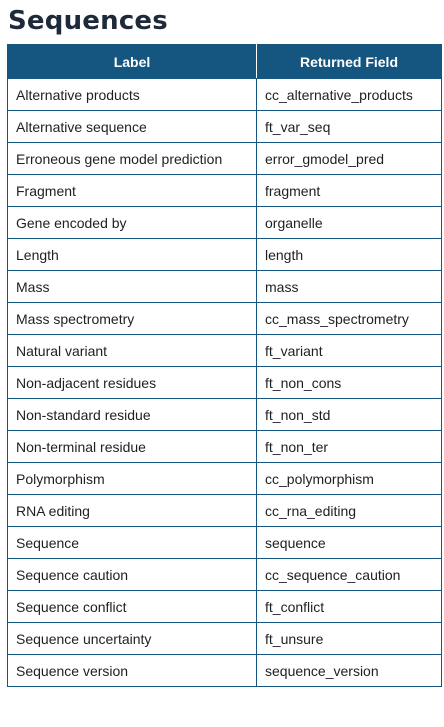  I want to click on table-row: Sequence version sequence_version, so click(224, 670).